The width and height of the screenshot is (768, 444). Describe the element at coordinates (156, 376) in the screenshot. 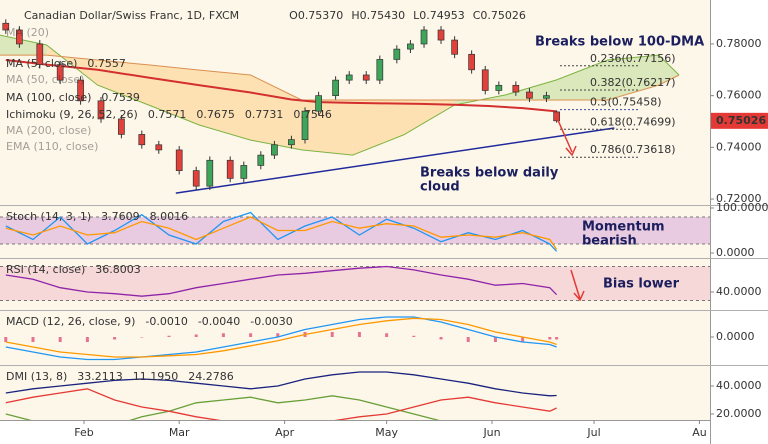

I see `legend-value: 11.1950` at that location.